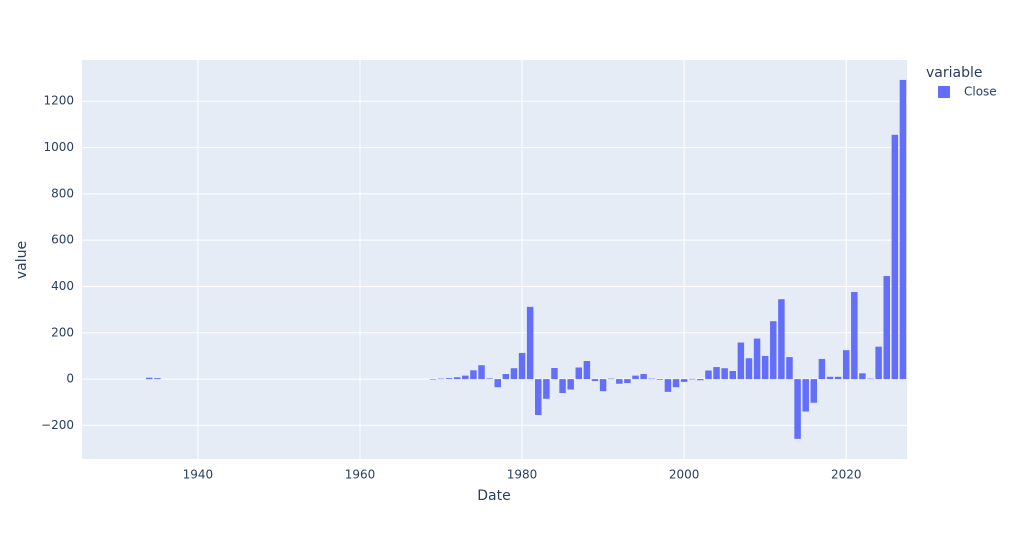  I want to click on x-tick-label: 2000, so click(684, 475).